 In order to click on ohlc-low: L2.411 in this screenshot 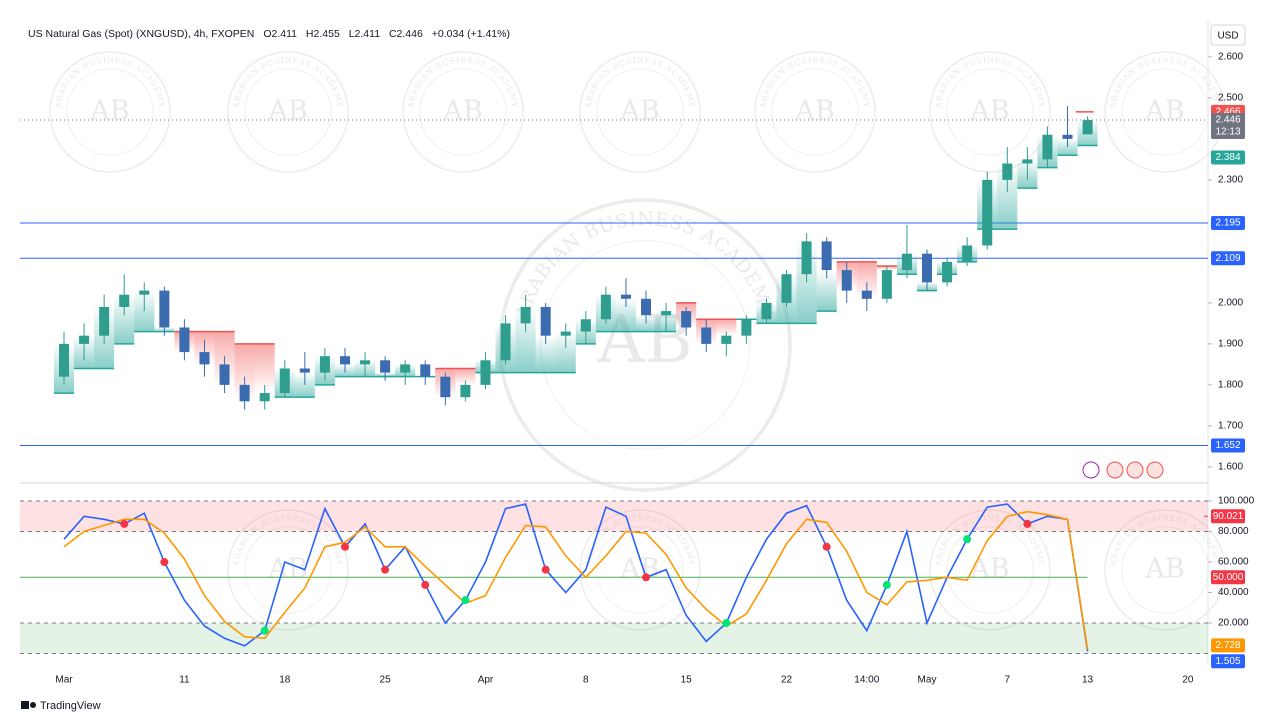, I will do `click(364, 34)`.